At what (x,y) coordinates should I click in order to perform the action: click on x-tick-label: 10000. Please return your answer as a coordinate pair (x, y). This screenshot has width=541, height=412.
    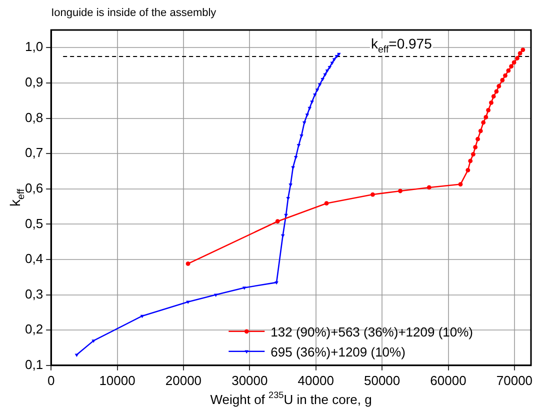
    Looking at the image, I should click on (117, 380).